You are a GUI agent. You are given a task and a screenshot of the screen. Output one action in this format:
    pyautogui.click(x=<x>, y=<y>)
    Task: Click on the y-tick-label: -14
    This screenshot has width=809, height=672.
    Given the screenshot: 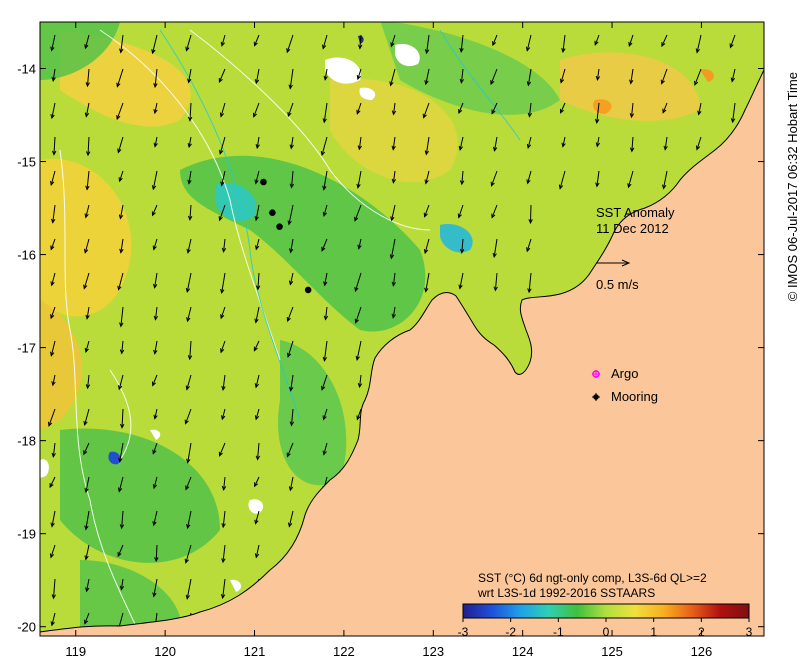 What is the action you would take?
    pyautogui.click(x=26, y=69)
    